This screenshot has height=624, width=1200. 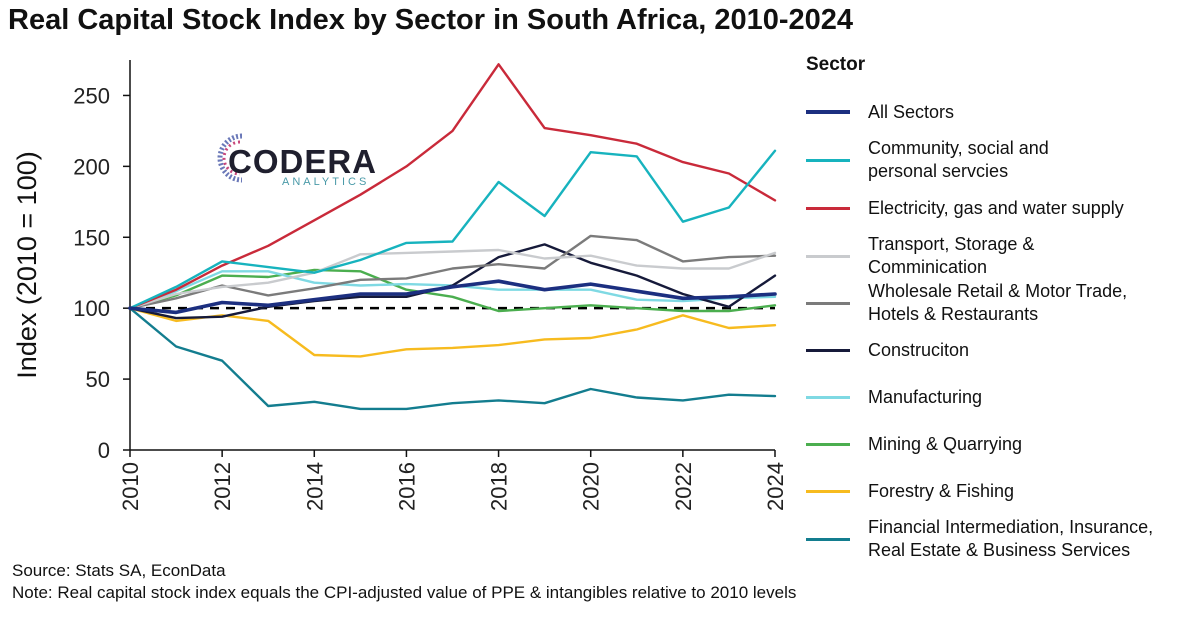 I want to click on logo-wordmark: CODERA, so click(x=303, y=161).